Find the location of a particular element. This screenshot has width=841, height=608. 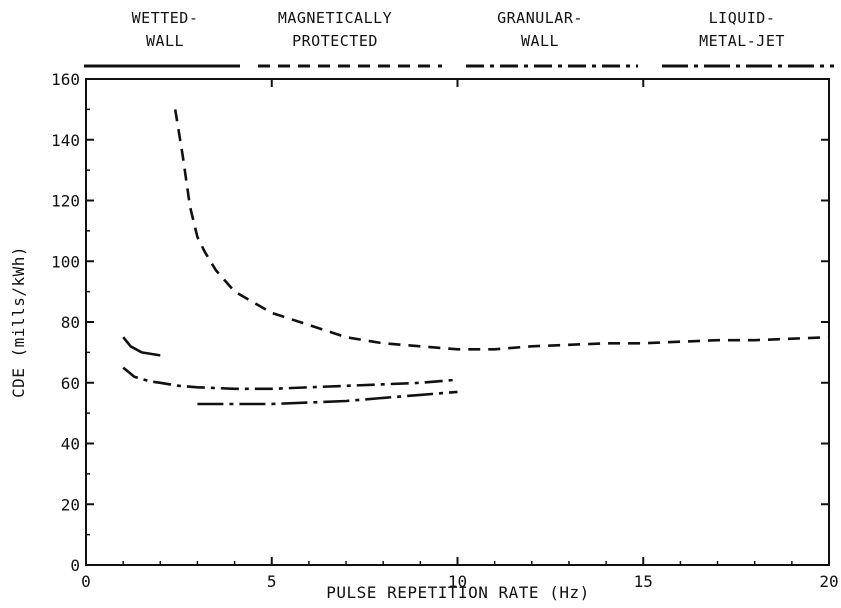

x-tick-label: 20 is located at coordinates (828, 581).